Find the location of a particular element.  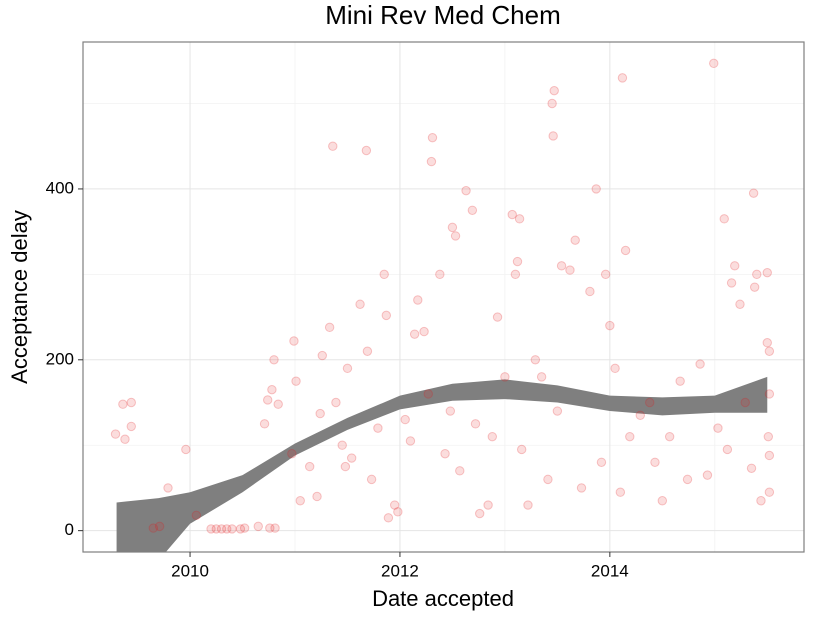

y-tick-label: 0 is located at coordinates (69, 529).